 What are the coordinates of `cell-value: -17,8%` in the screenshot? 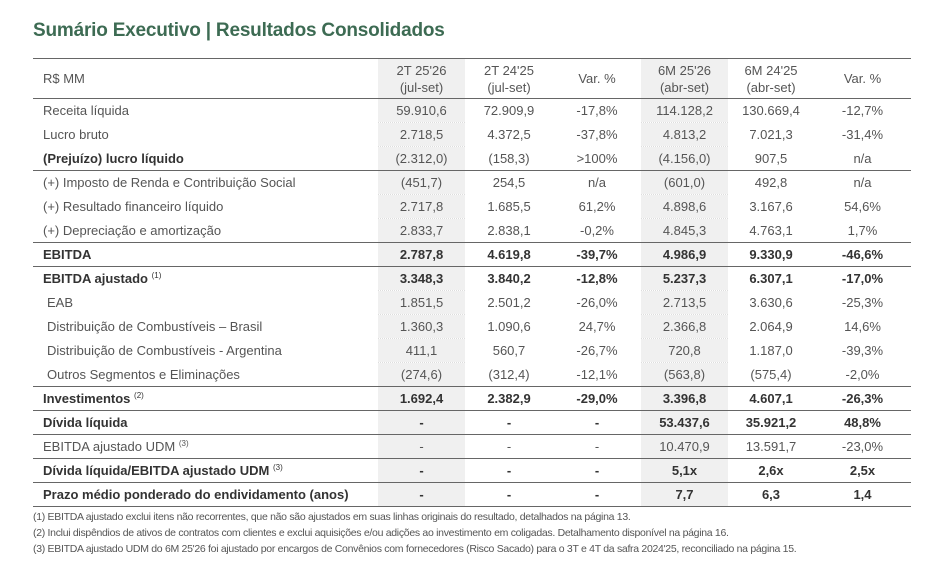 It's located at (597, 111).